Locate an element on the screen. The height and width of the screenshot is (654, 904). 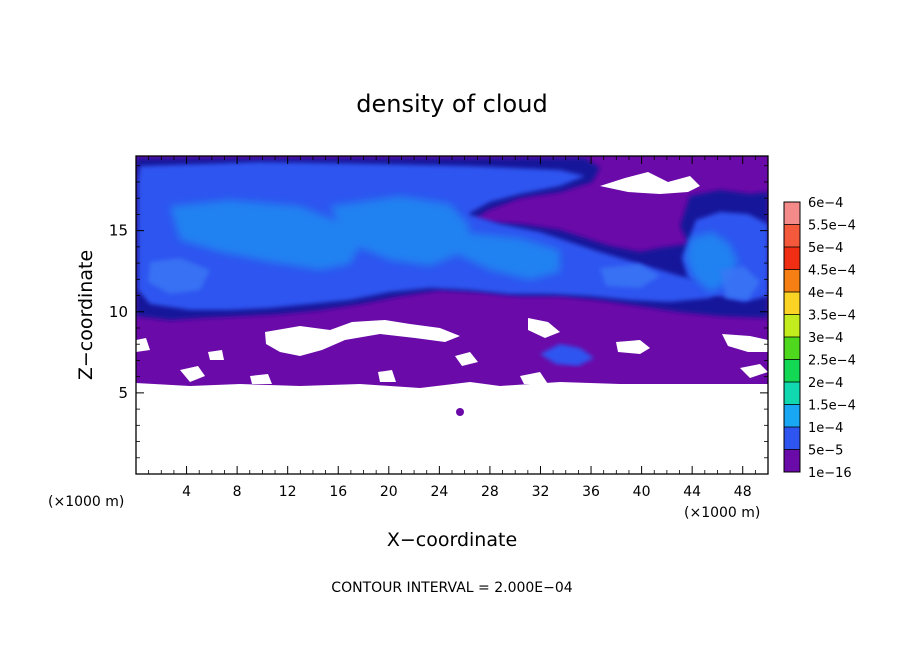
colorbar-label: 1e−4 is located at coordinates (825, 428).